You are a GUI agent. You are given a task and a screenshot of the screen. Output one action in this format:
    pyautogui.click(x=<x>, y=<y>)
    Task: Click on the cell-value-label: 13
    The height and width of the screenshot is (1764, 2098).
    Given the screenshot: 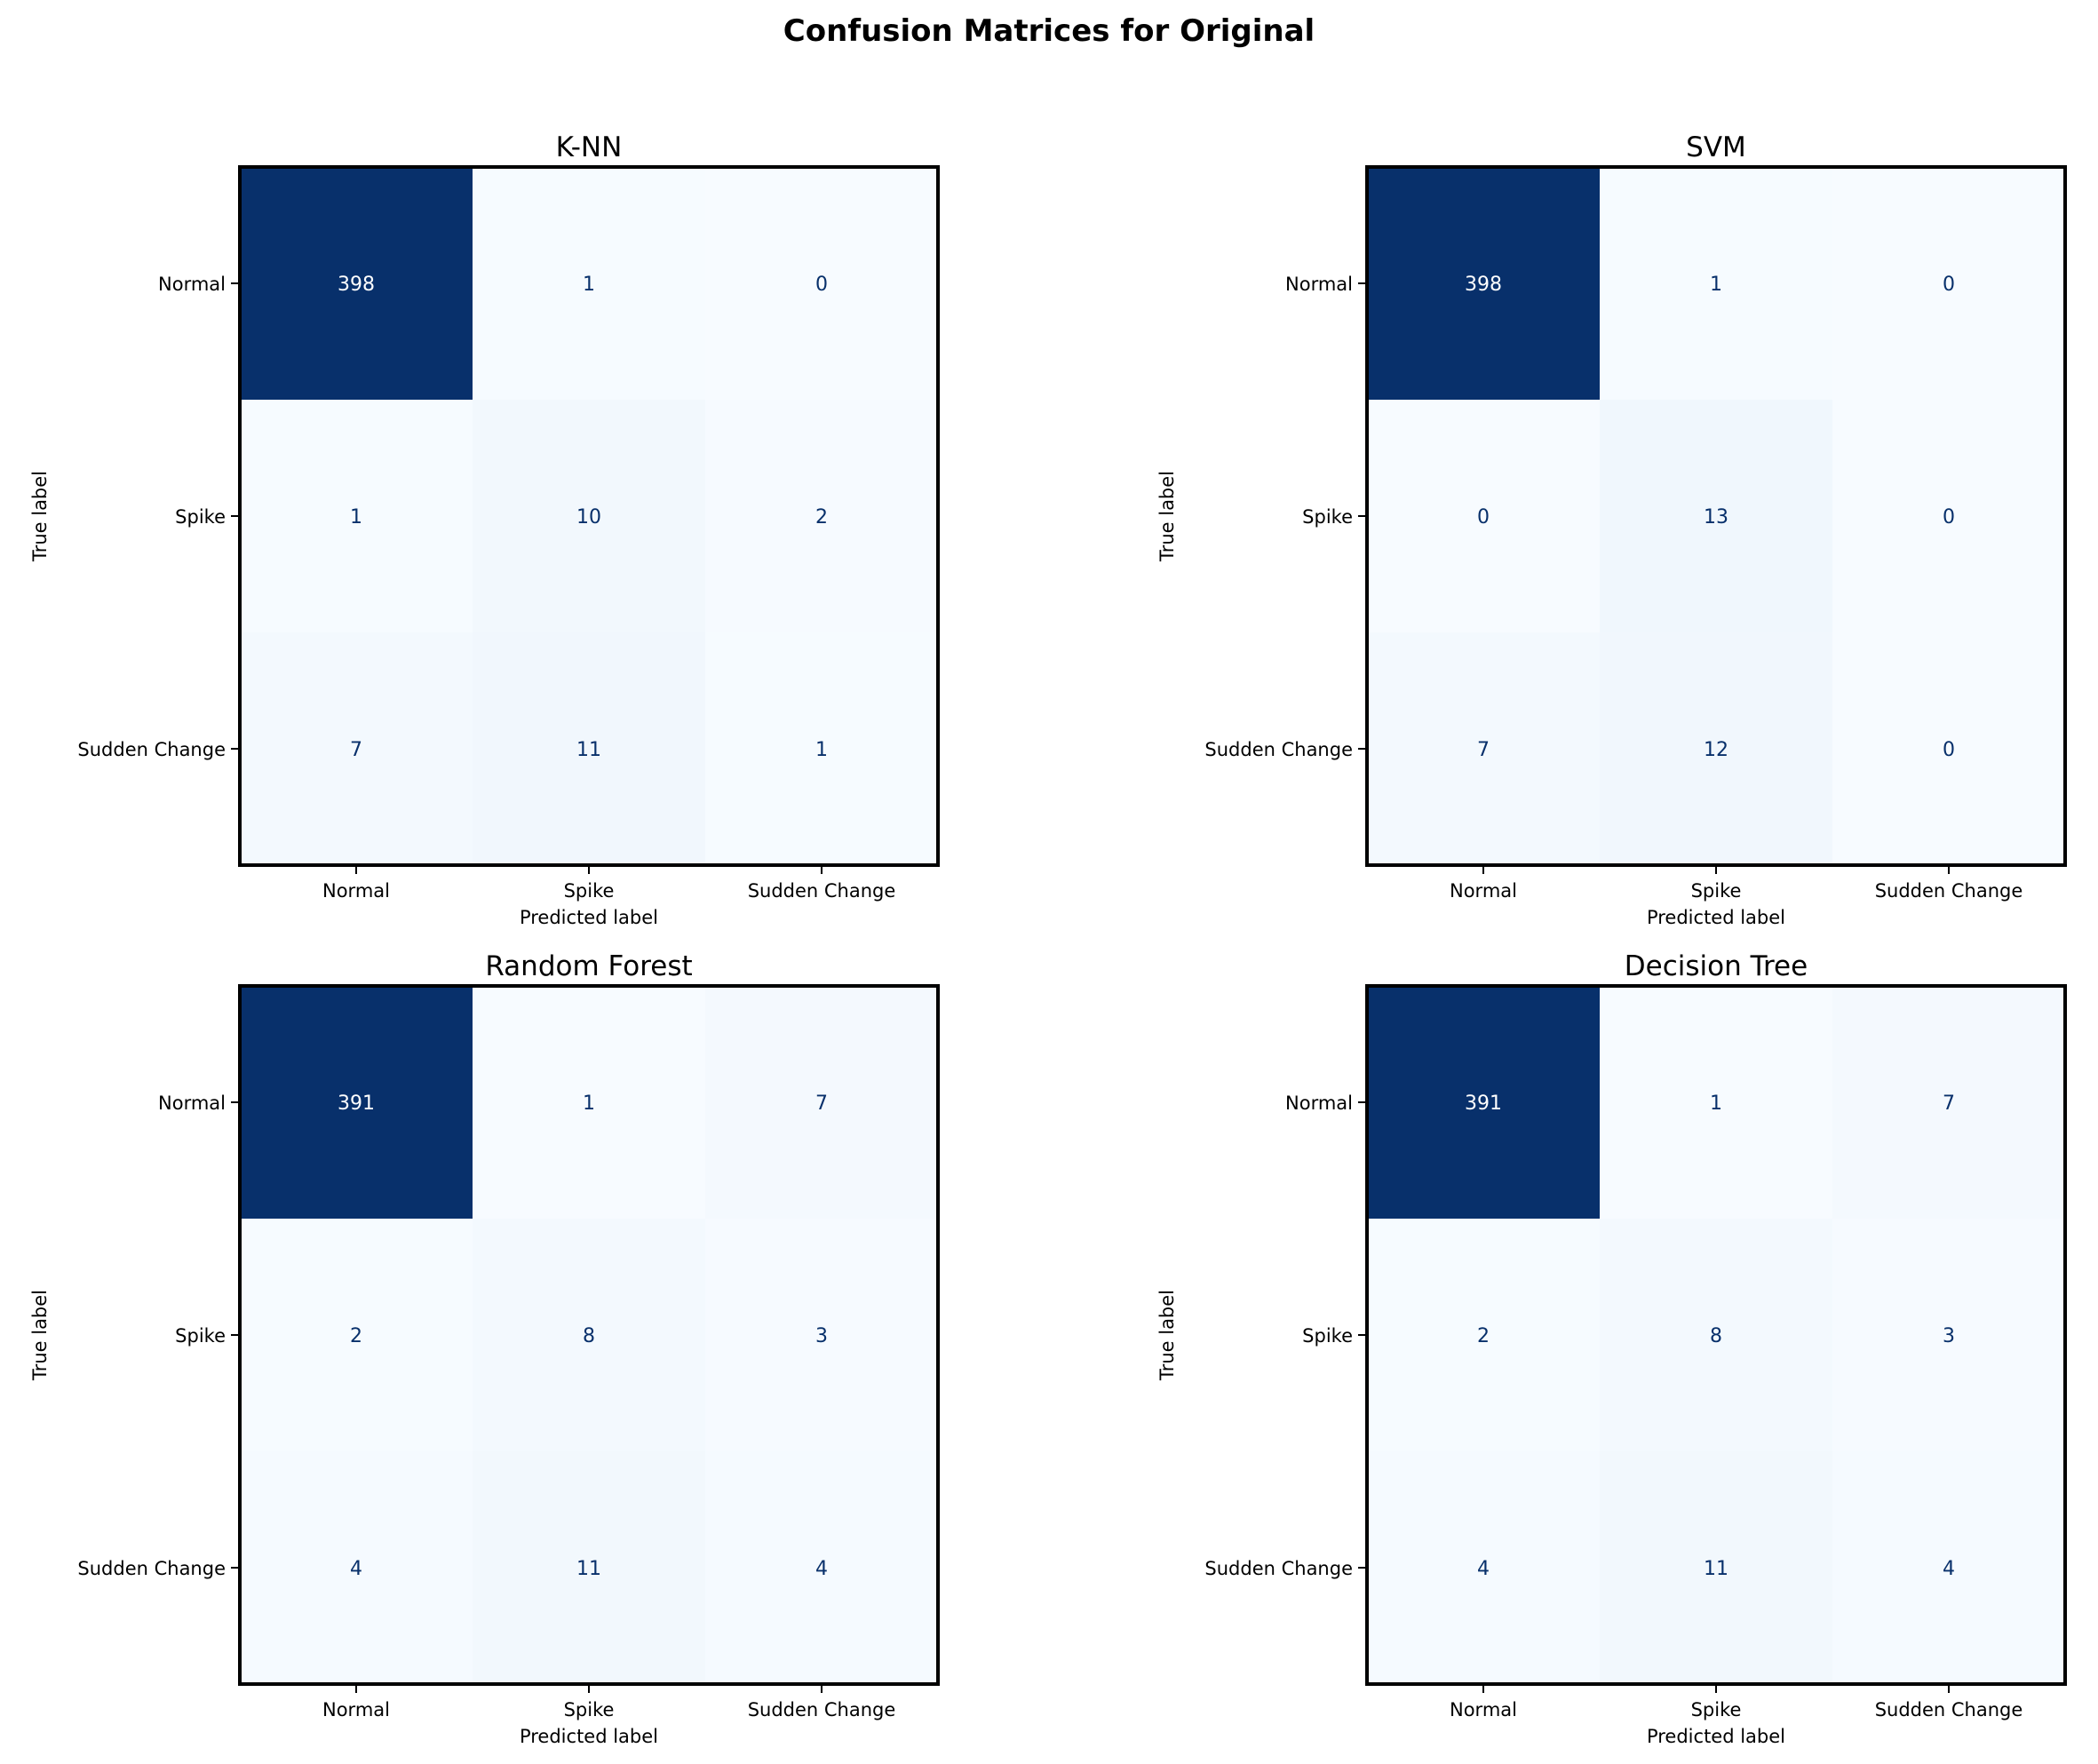 What is the action you would take?
    pyautogui.click(x=1716, y=517)
    